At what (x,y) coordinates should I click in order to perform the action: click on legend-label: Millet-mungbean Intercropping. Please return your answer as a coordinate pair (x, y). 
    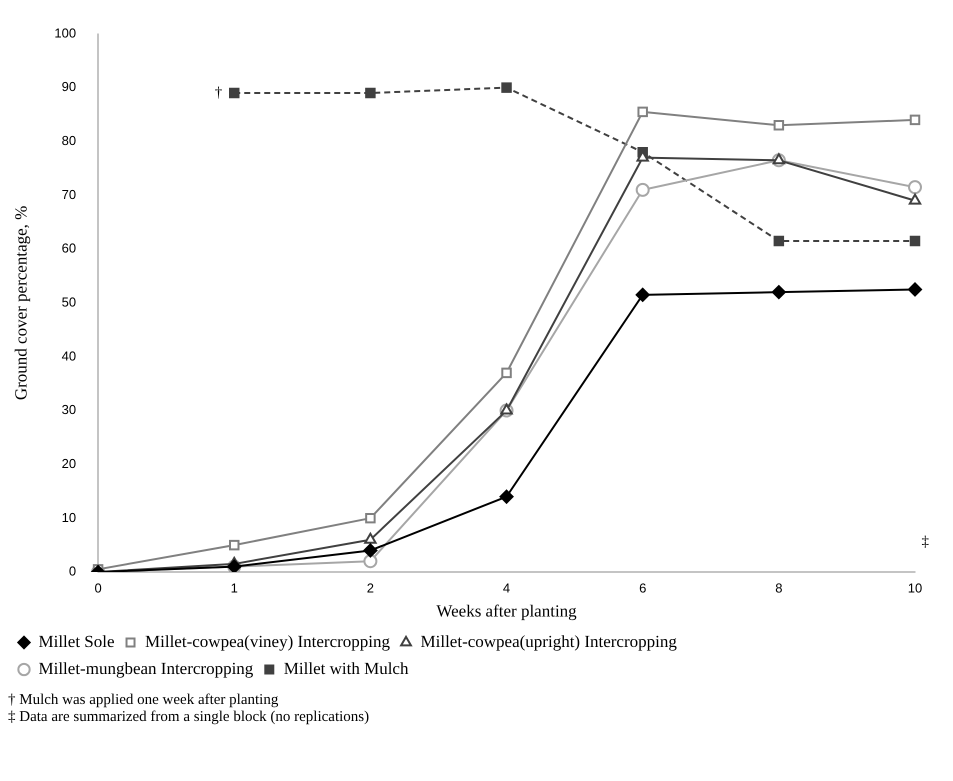
    Looking at the image, I should click on (146, 668).